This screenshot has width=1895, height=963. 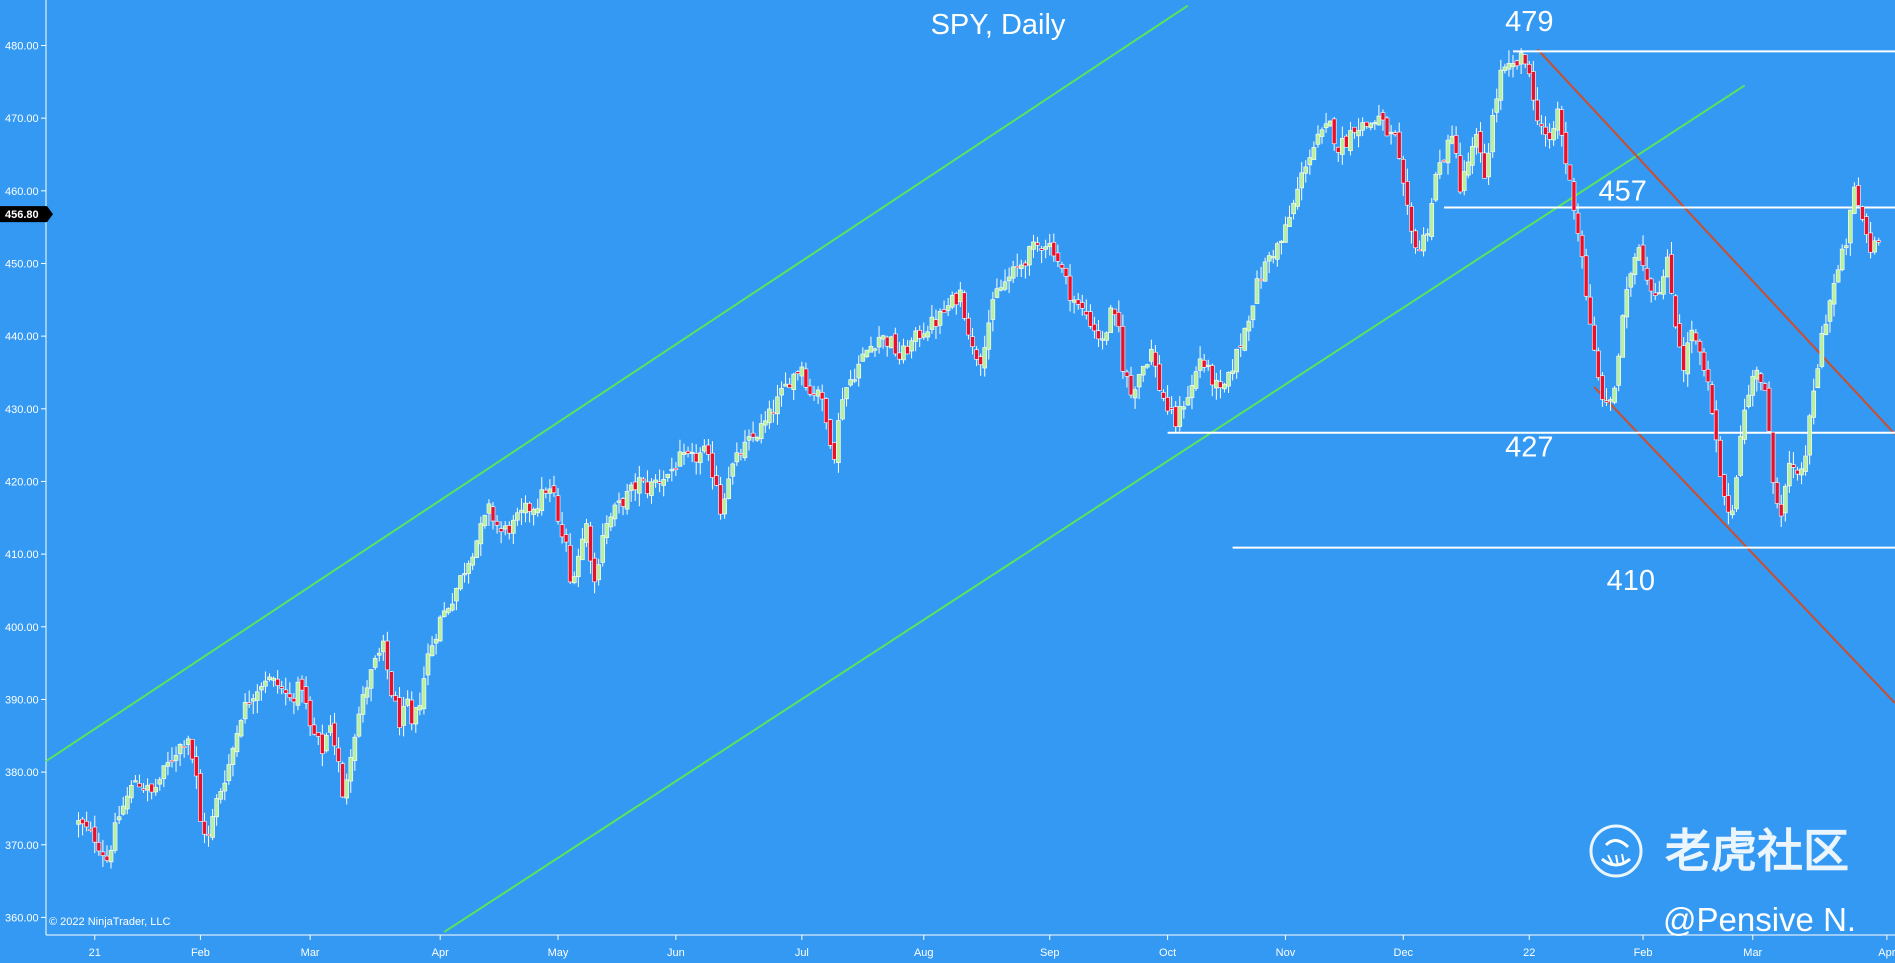 What do you see at coordinates (1580, 301) in the screenshot?
I see `annotation-labels: 479 457 427 410` at bounding box center [1580, 301].